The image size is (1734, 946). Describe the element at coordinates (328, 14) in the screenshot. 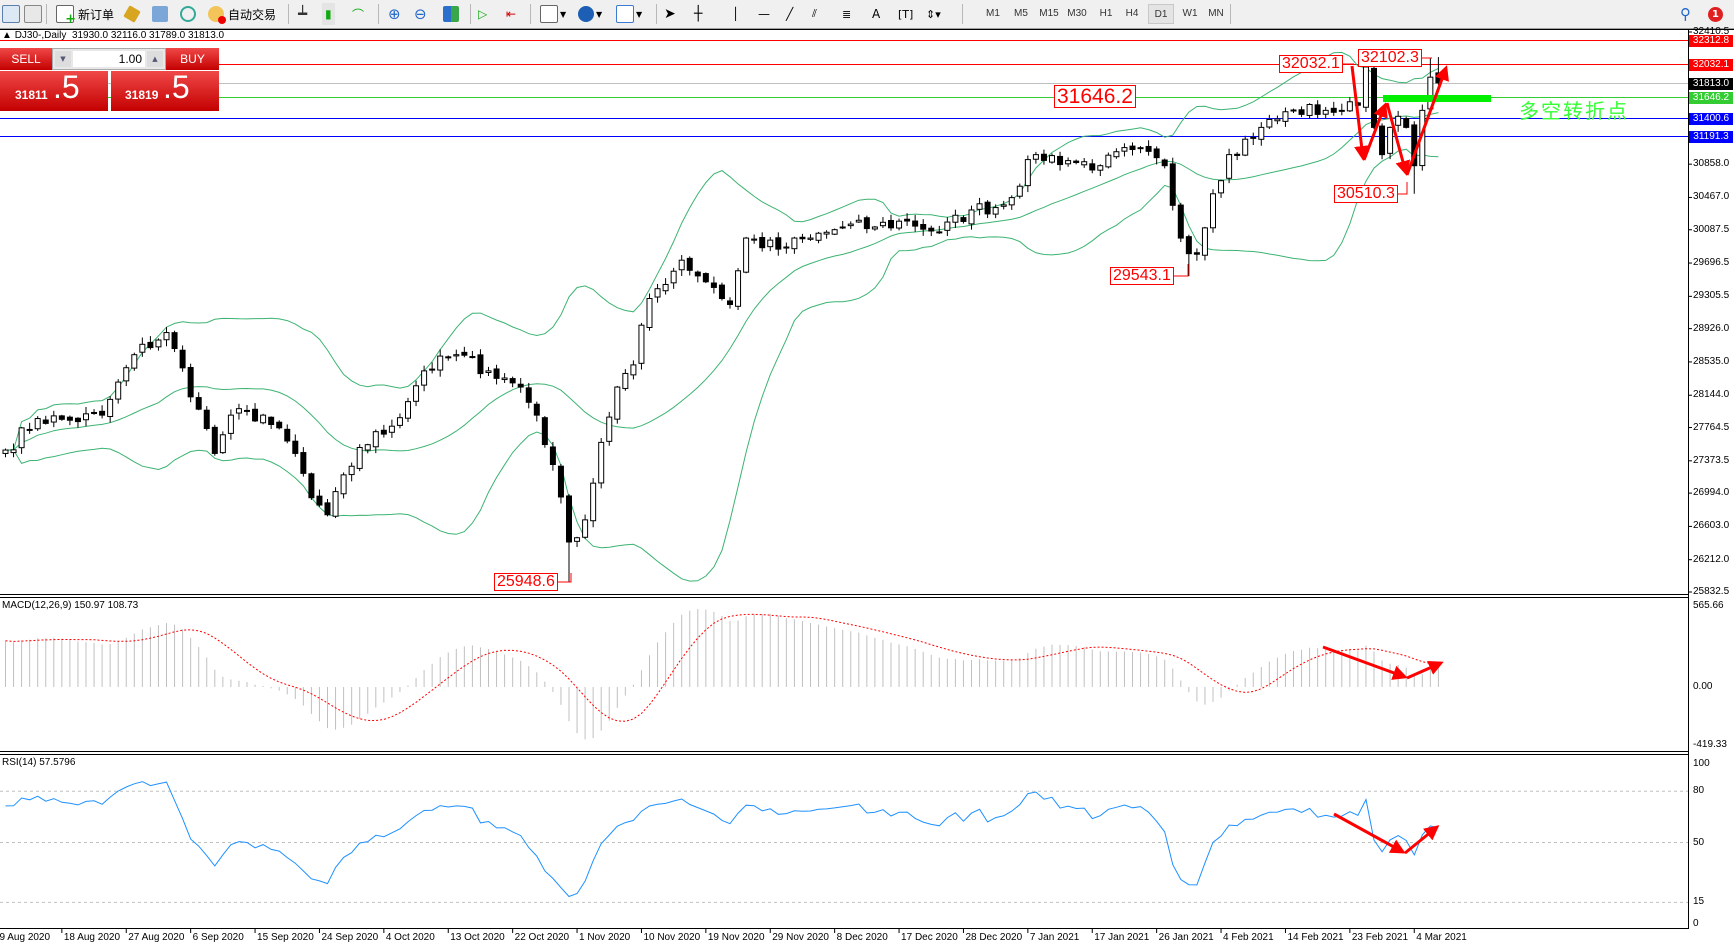

I see `candlestick-chart-icon: ▮` at that location.